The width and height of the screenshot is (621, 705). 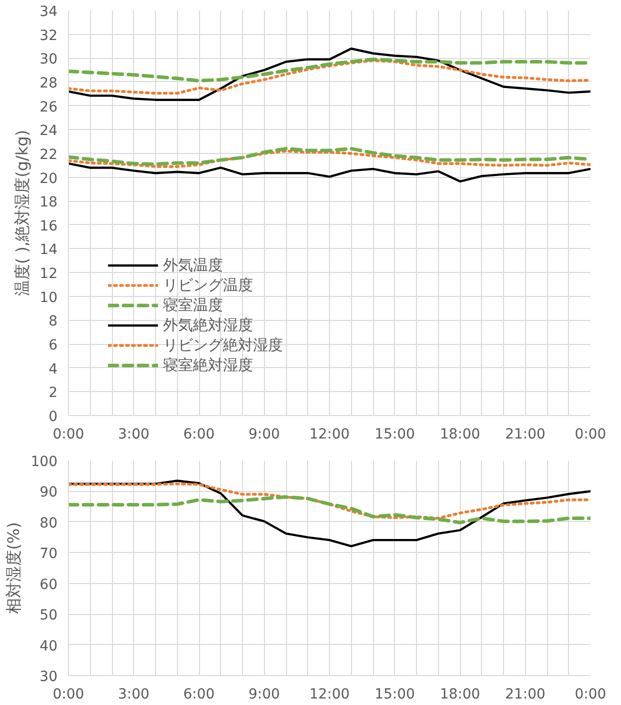 What do you see at coordinates (49, 616) in the screenshot?
I see `y-tick-label: 50` at bounding box center [49, 616].